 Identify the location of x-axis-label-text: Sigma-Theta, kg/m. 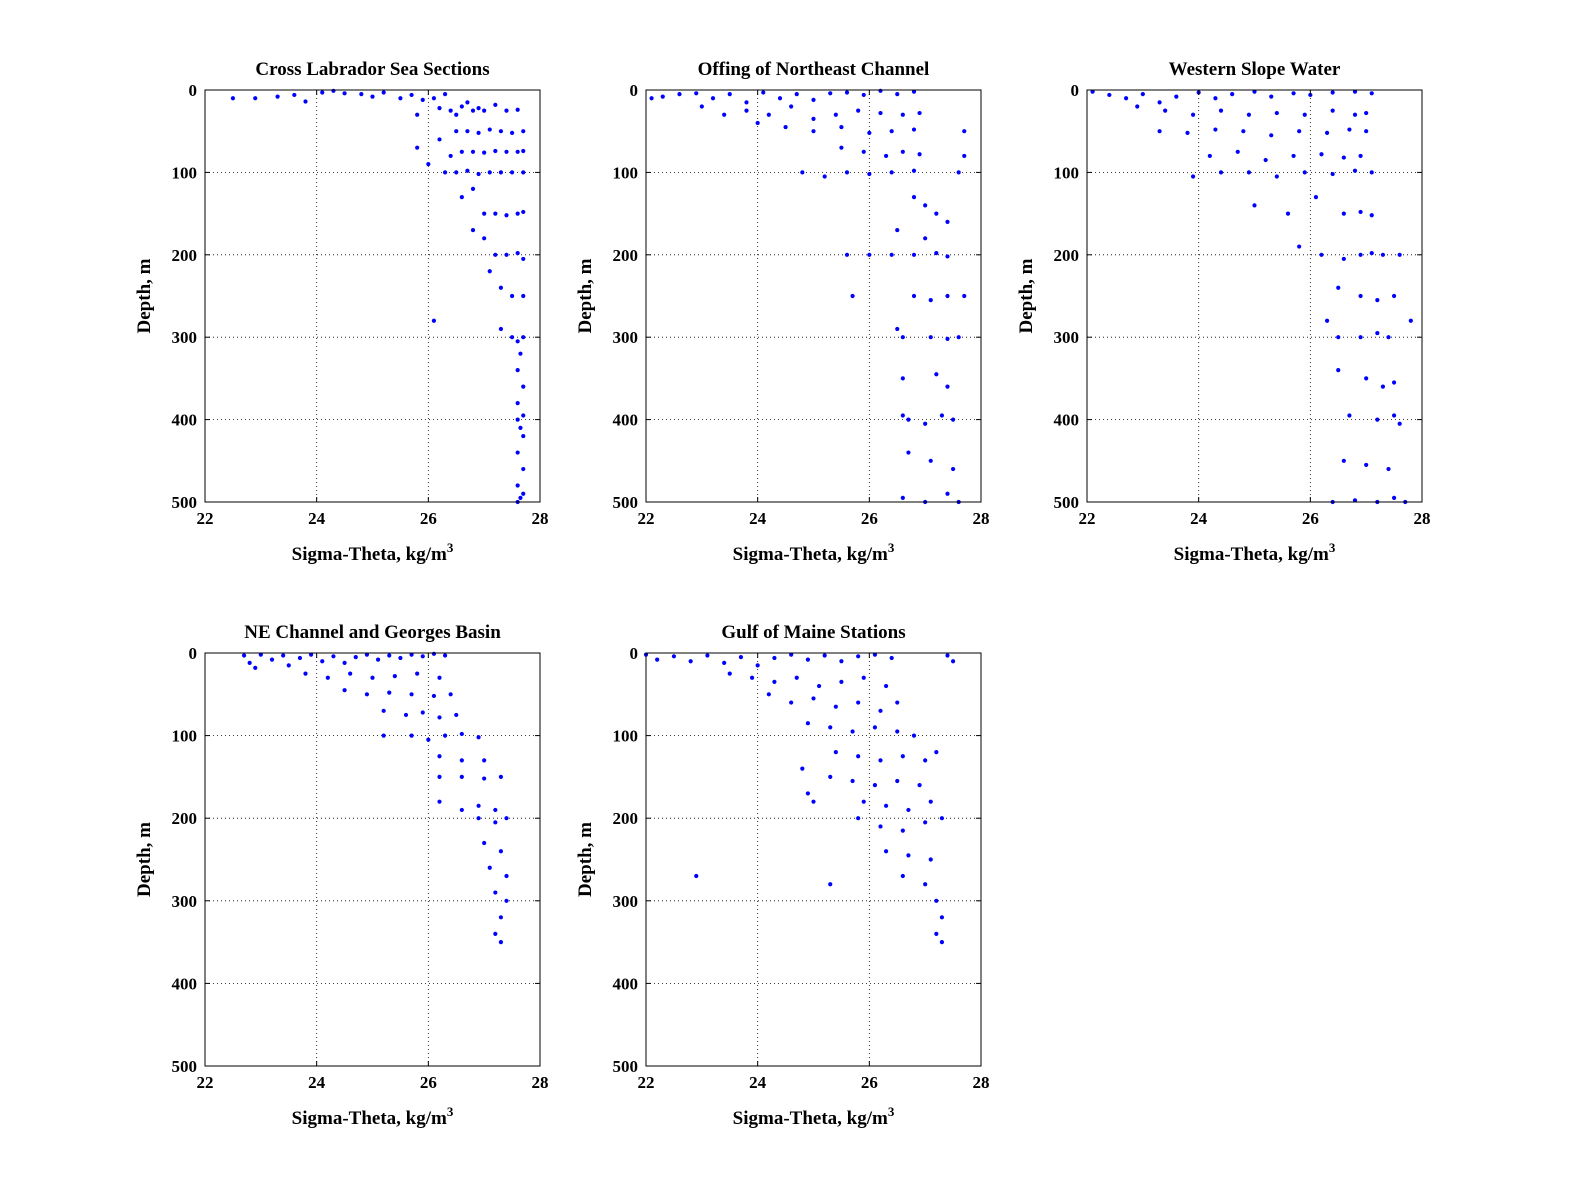
(810, 1118).